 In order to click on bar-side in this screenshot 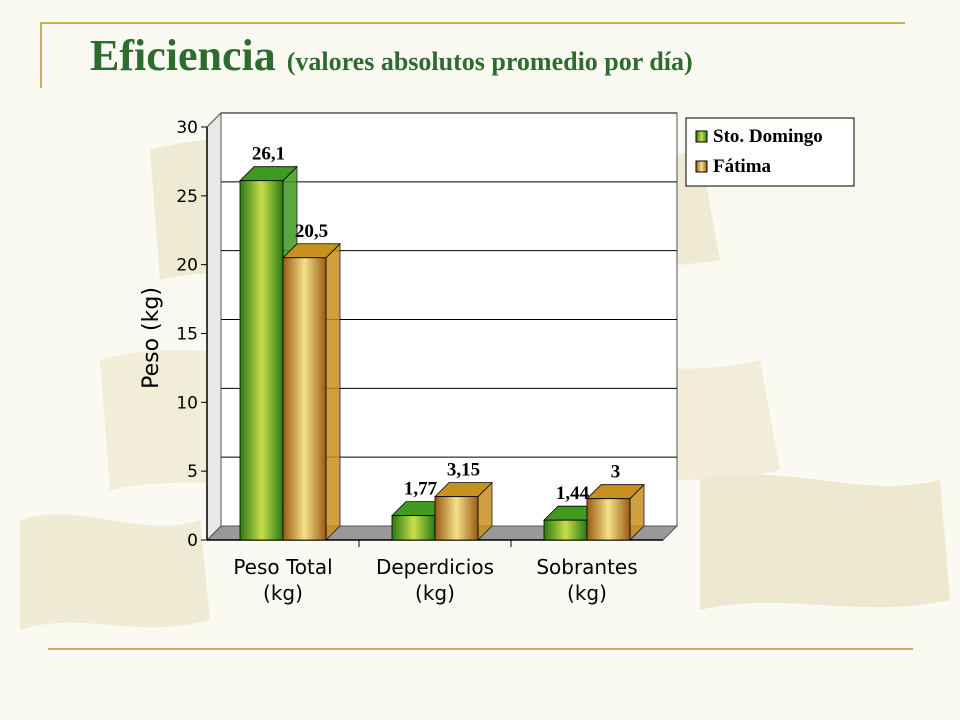, I will do `click(333, 391)`.